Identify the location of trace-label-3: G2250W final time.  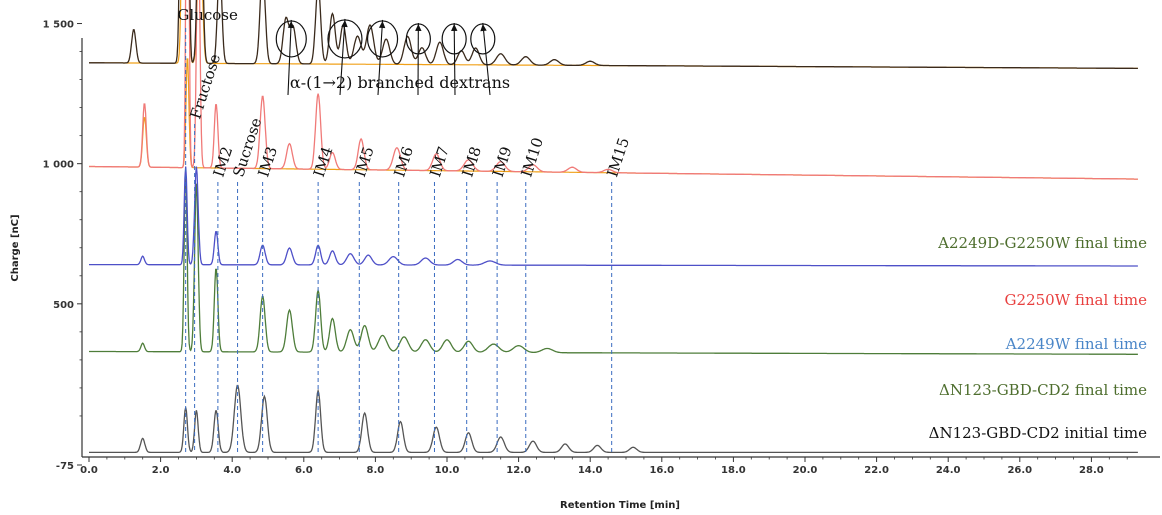
(1076, 300).